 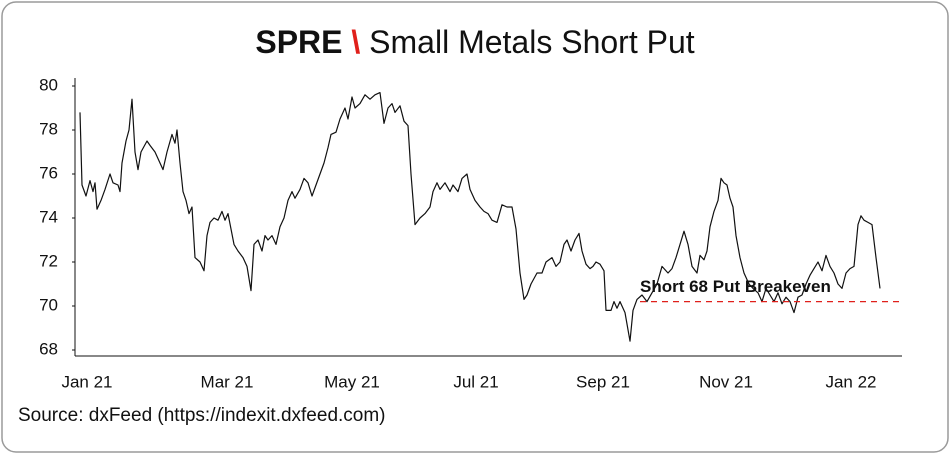 I want to click on x-tick-label: Nov 21, so click(x=726, y=381).